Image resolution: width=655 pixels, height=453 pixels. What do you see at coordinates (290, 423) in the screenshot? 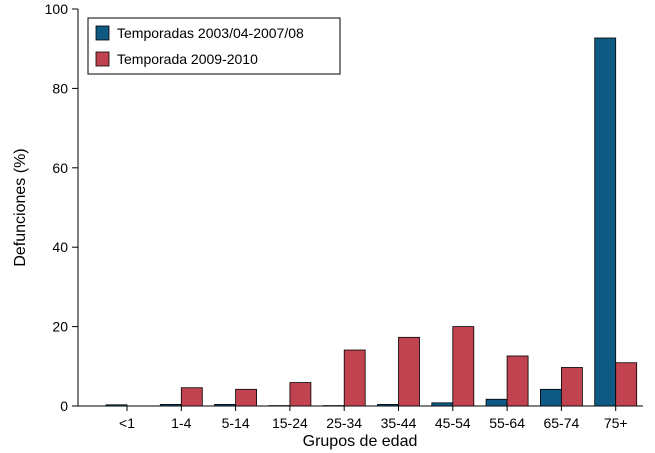
I see `x-tick-label: 15-24` at bounding box center [290, 423].